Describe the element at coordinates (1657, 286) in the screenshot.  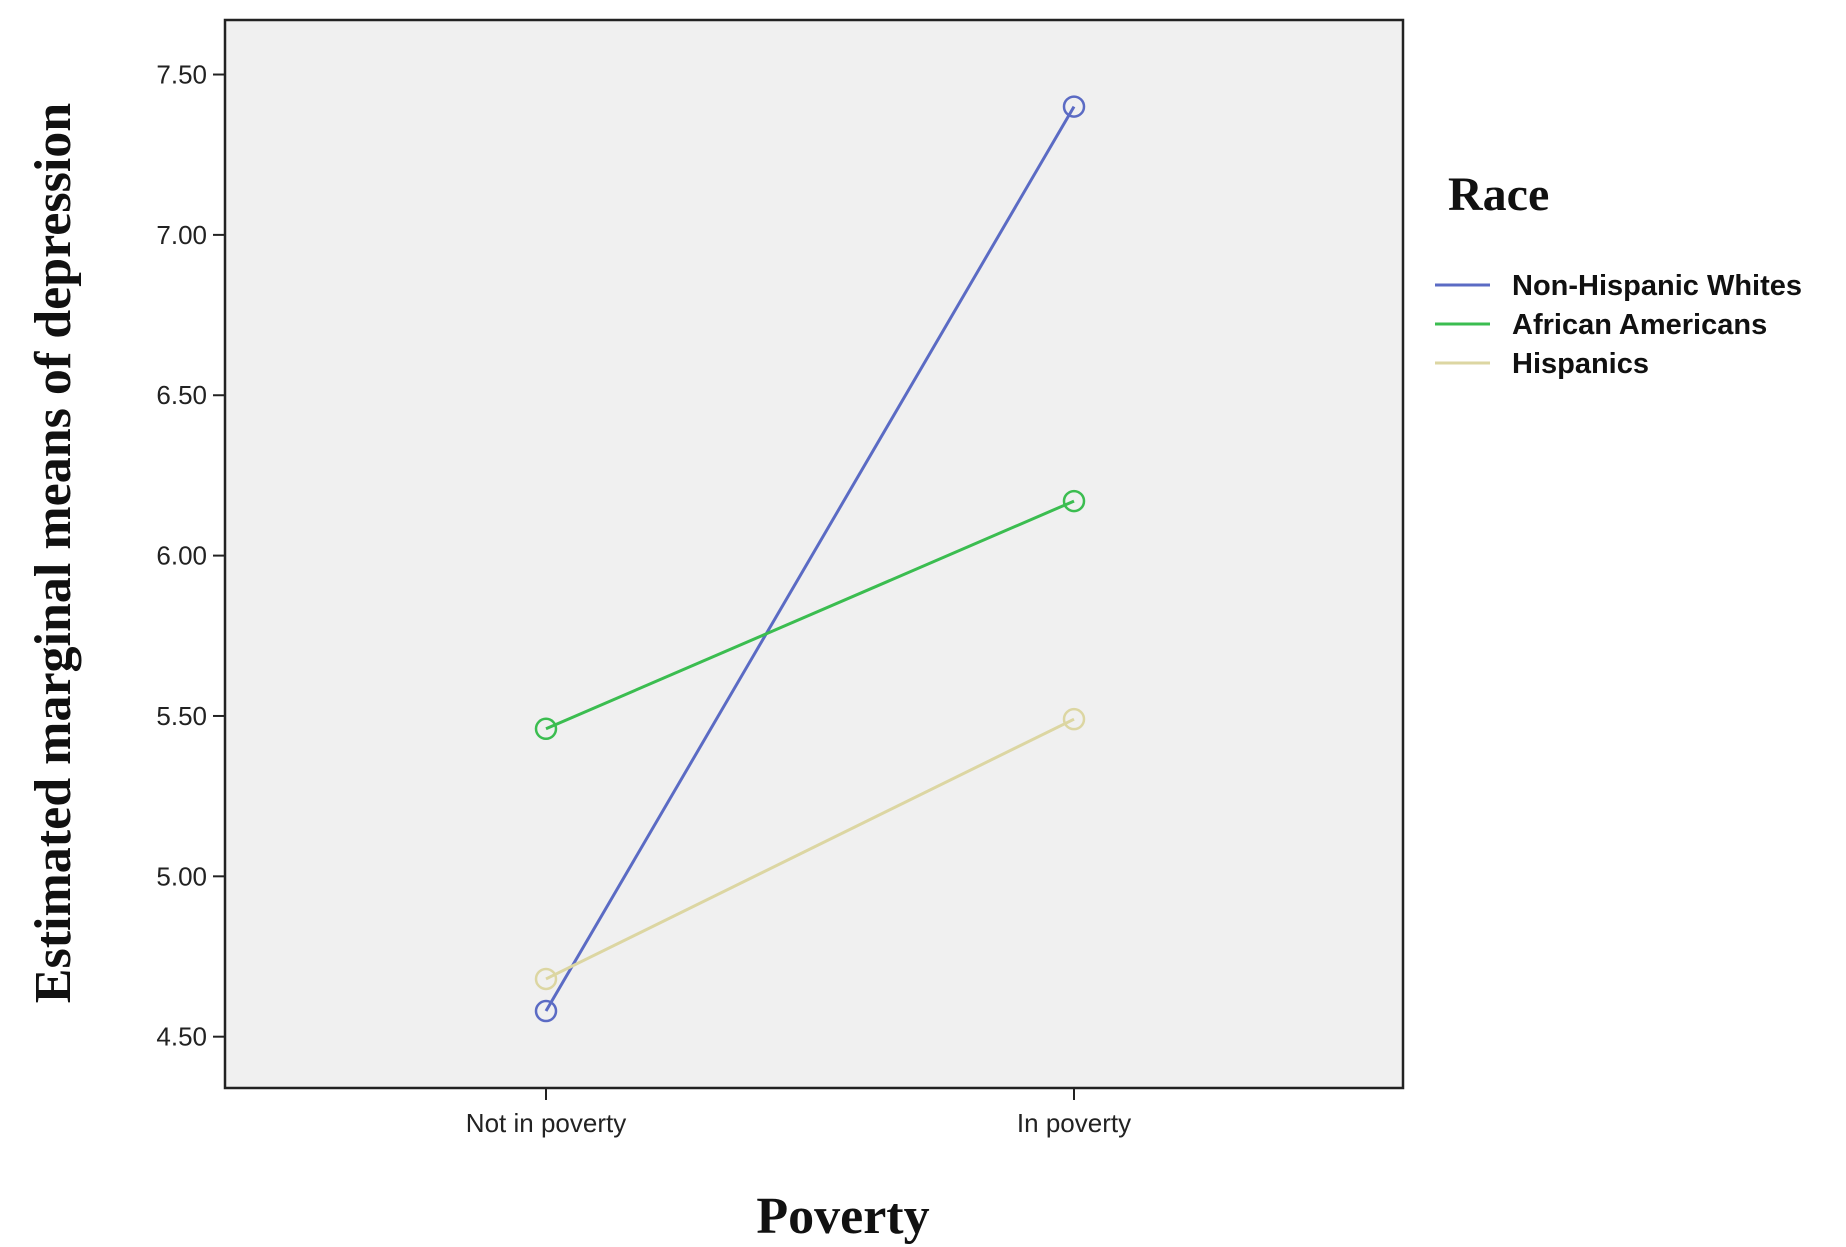
I see `legend-label: Non-Hispanic Whites` at that location.